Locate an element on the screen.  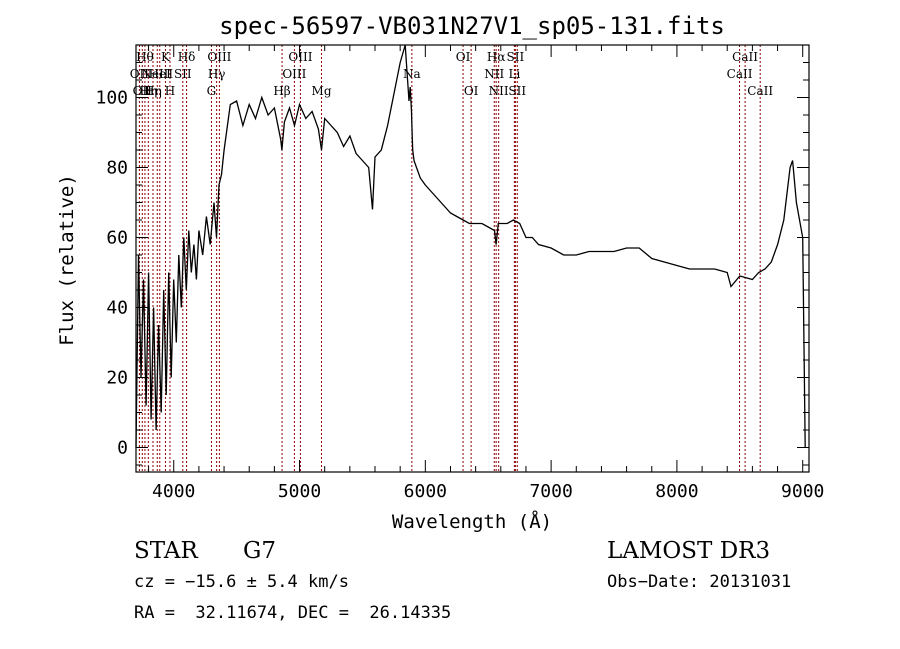
x-tick-label: 7000 is located at coordinates (550, 491).